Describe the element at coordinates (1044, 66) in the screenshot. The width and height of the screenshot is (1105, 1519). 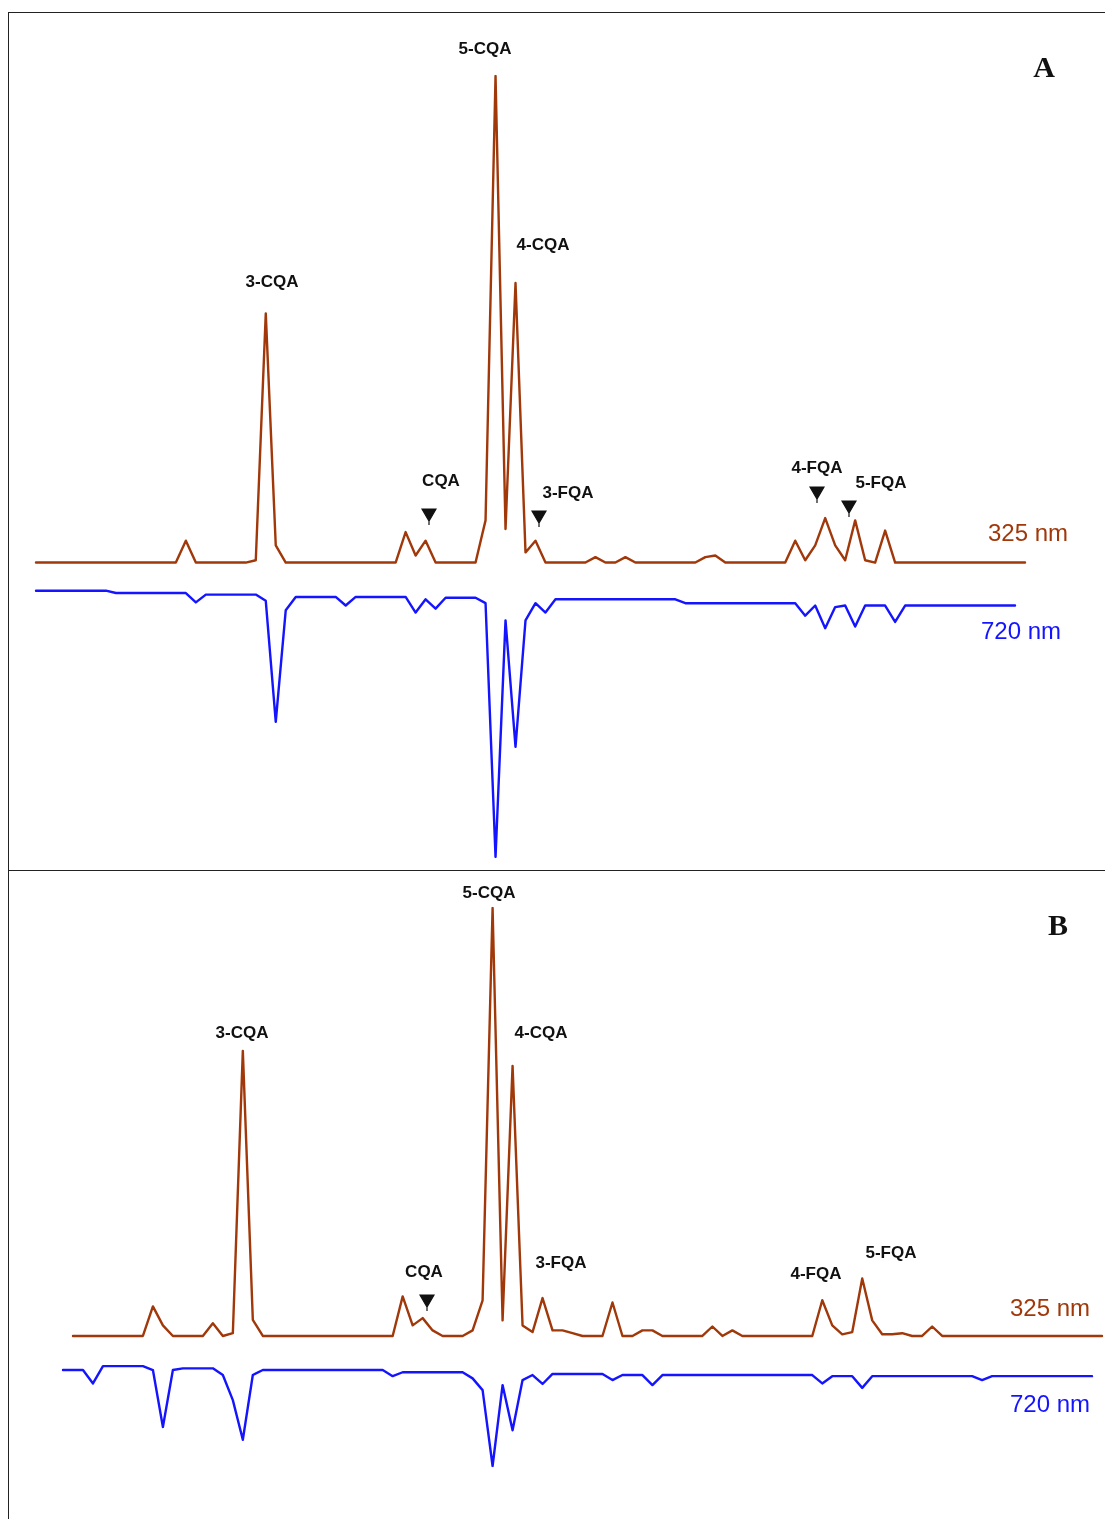
I see `chart-title: A` at that location.